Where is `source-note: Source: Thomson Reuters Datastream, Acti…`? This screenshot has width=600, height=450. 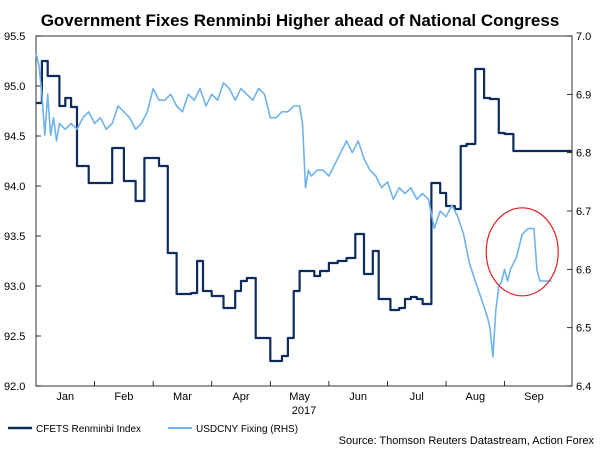 source-note: Source: Thomson Reuters Datastream, Acti… is located at coordinates (467, 441).